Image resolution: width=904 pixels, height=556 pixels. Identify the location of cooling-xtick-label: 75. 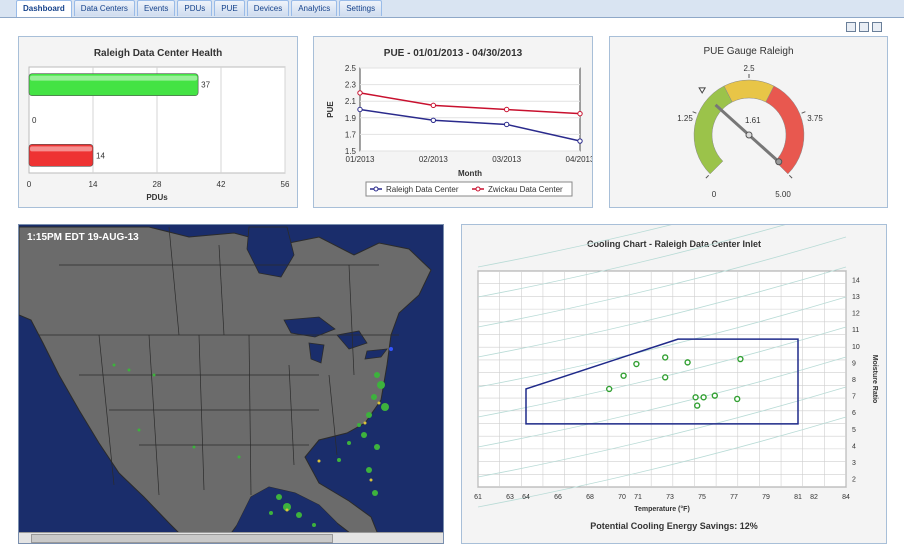
(702, 497).